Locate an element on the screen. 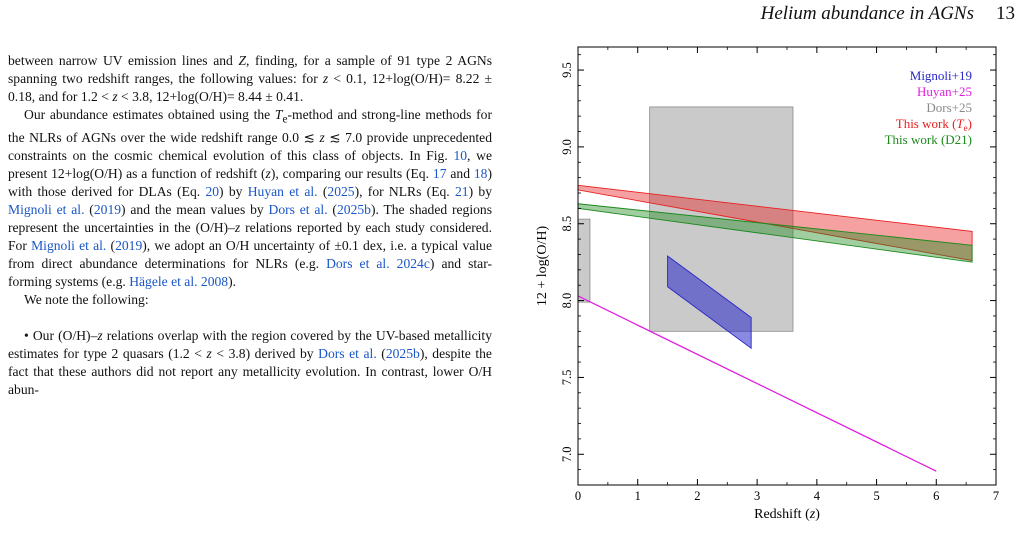 The image size is (1023, 548). y-tick-label: 7.0 is located at coordinates (567, 454).